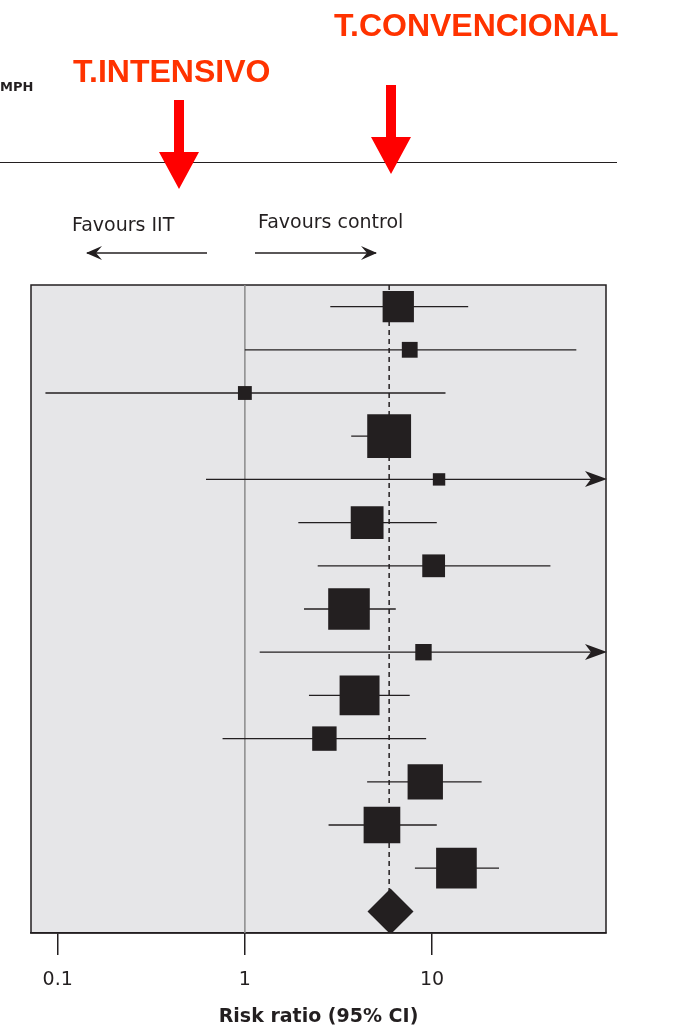 The image size is (681, 1032). Describe the element at coordinates (172, 71) in the screenshot. I see `text: T.INTENSIVO` at that location.